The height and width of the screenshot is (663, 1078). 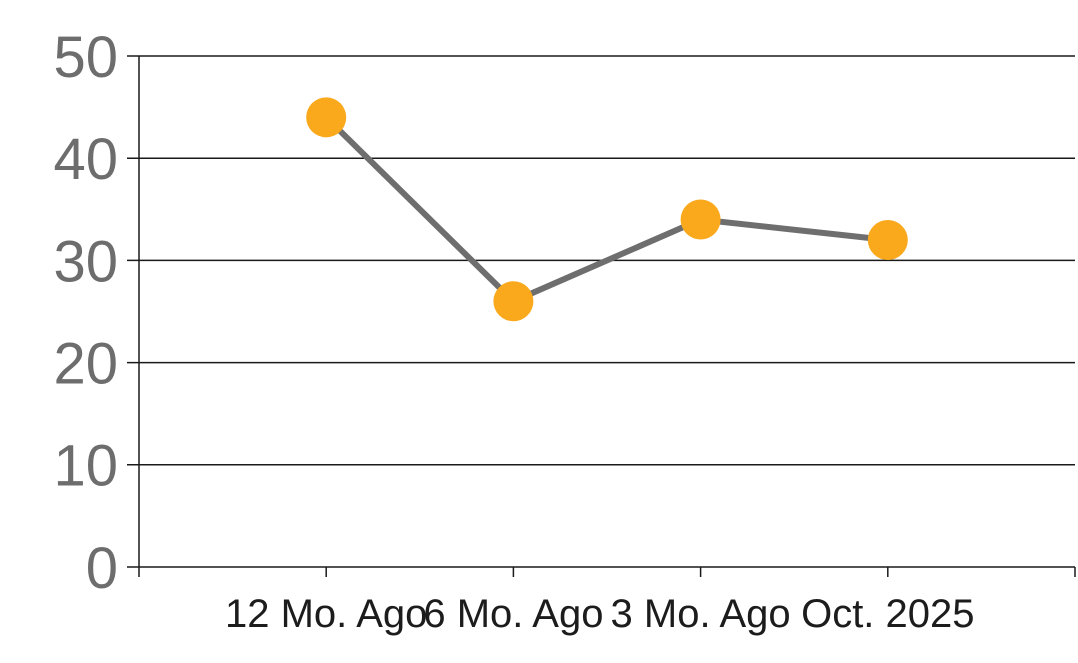 I want to click on y-axis-tick-label: 40, so click(x=85, y=159).